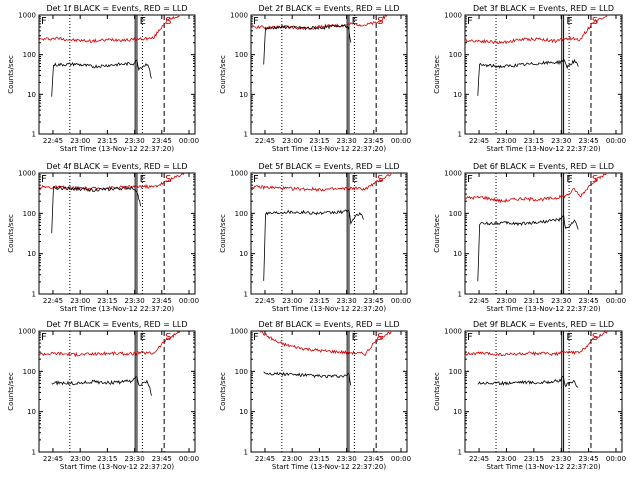  Describe the element at coordinates (543, 8) in the screenshot. I see `panel-title: Det 3f BLACK = Events, RED = LLD` at that location.